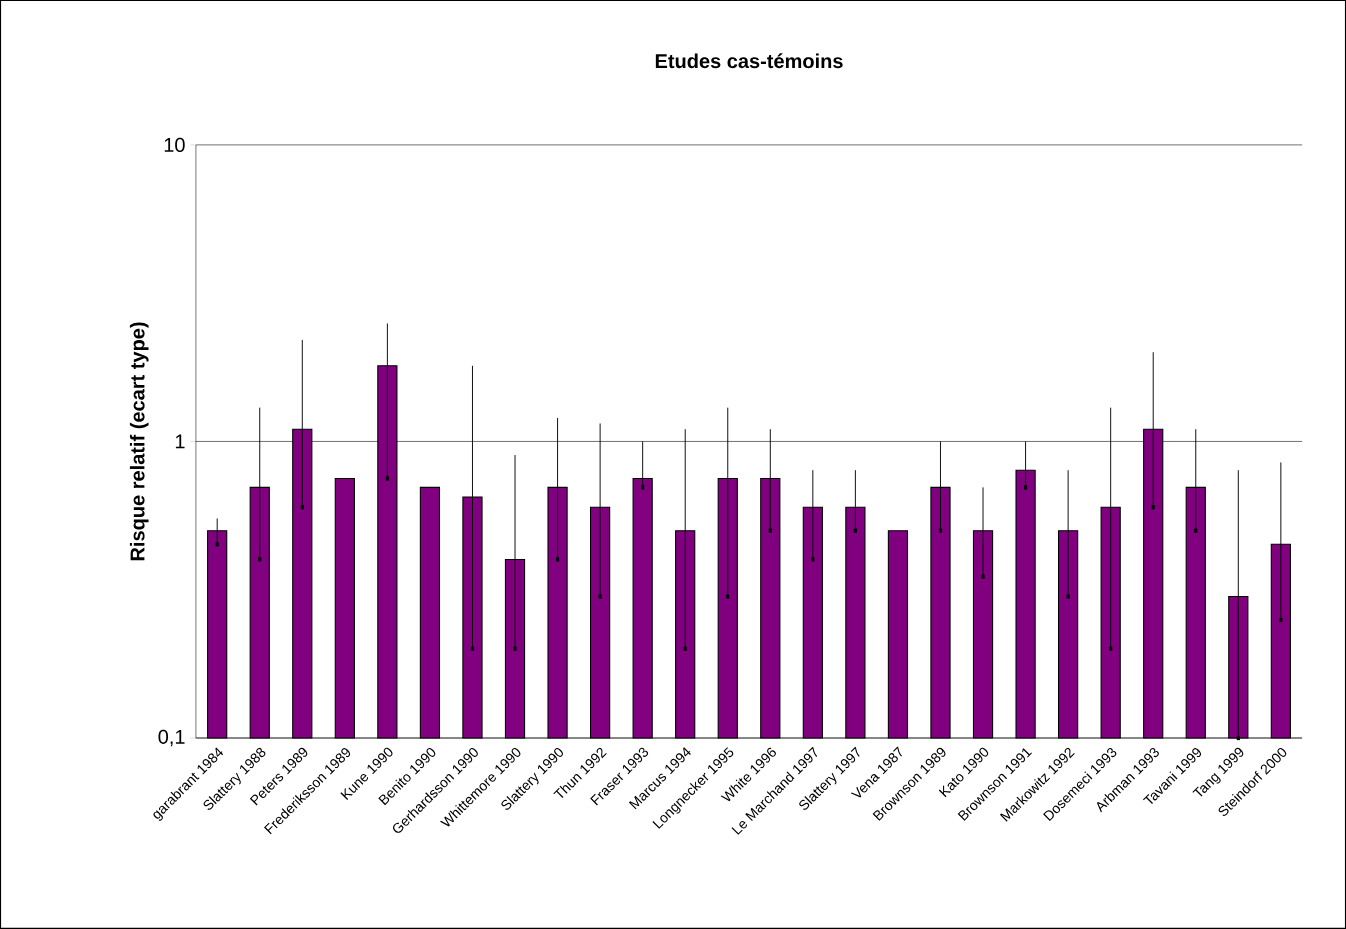 The image size is (1346, 929). Describe the element at coordinates (139, 441) in the screenshot. I see `y-axis-title: Risque relatif (ecart type)` at that location.